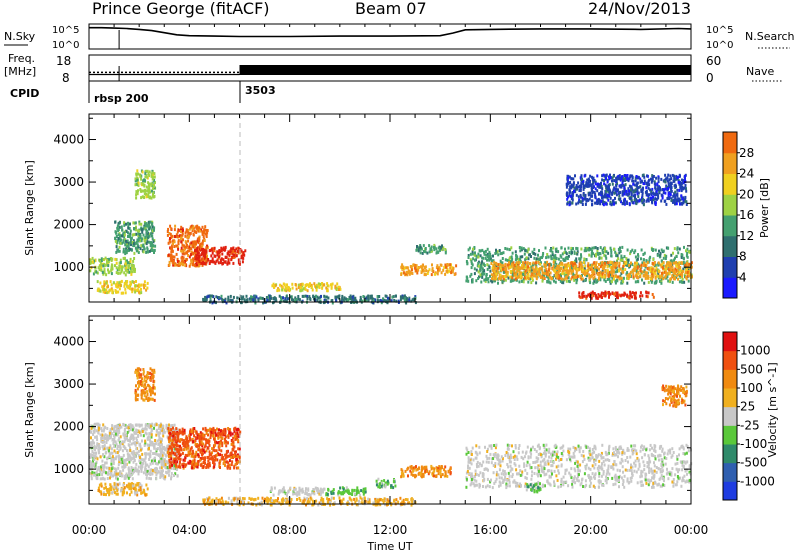 The height and width of the screenshot is (554, 800). Describe the element at coordinates (260, 90) in the screenshot. I see `cpid-segment-2: 3503` at that location.